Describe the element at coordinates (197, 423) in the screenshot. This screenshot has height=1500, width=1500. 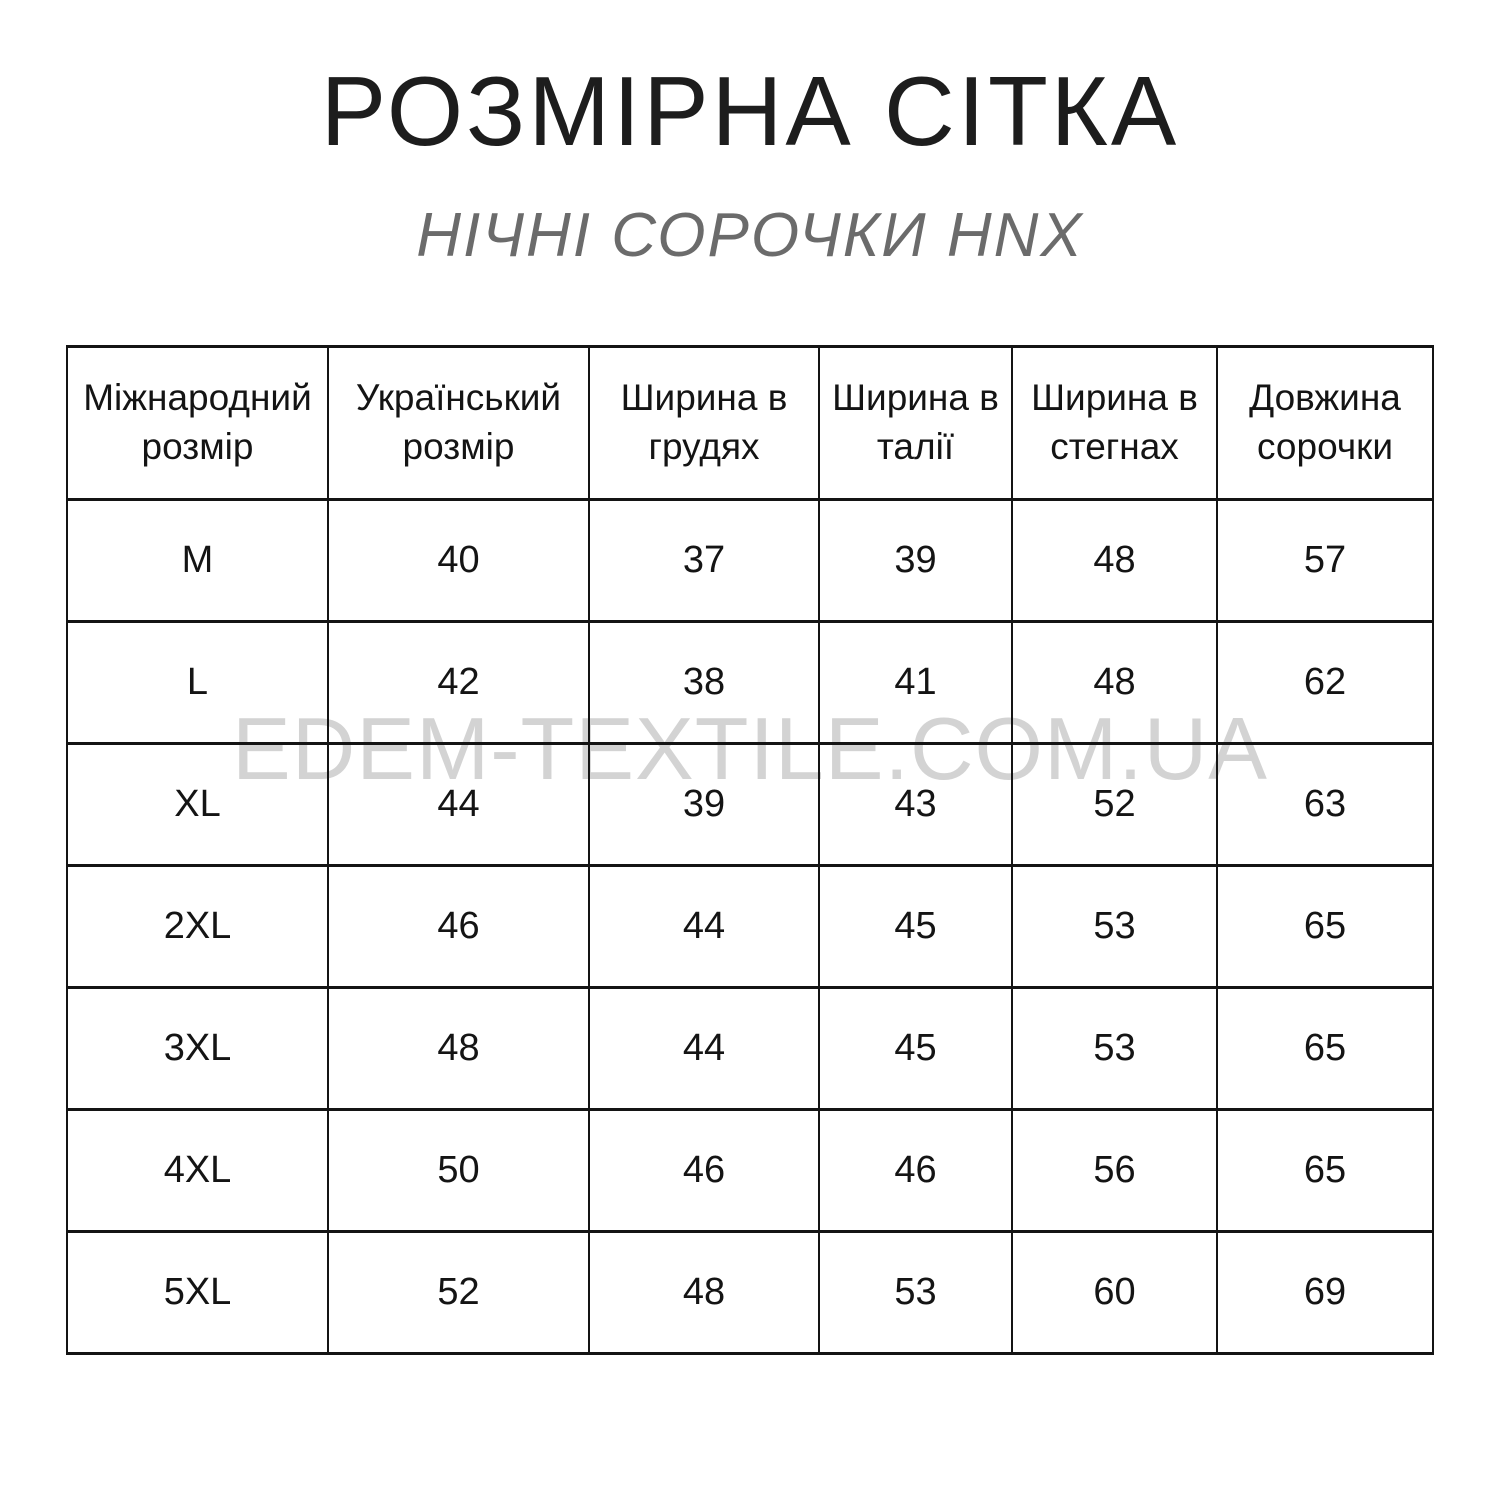
I see `column-header-international-size: Міжнародний розмір` at that location.